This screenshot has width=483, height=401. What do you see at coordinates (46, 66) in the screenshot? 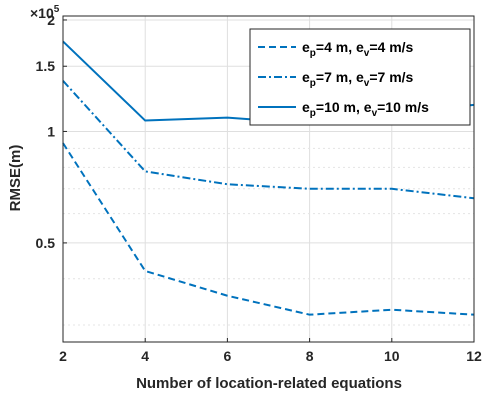
I see `y-tick-label: 1.5` at bounding box center [46, 66].